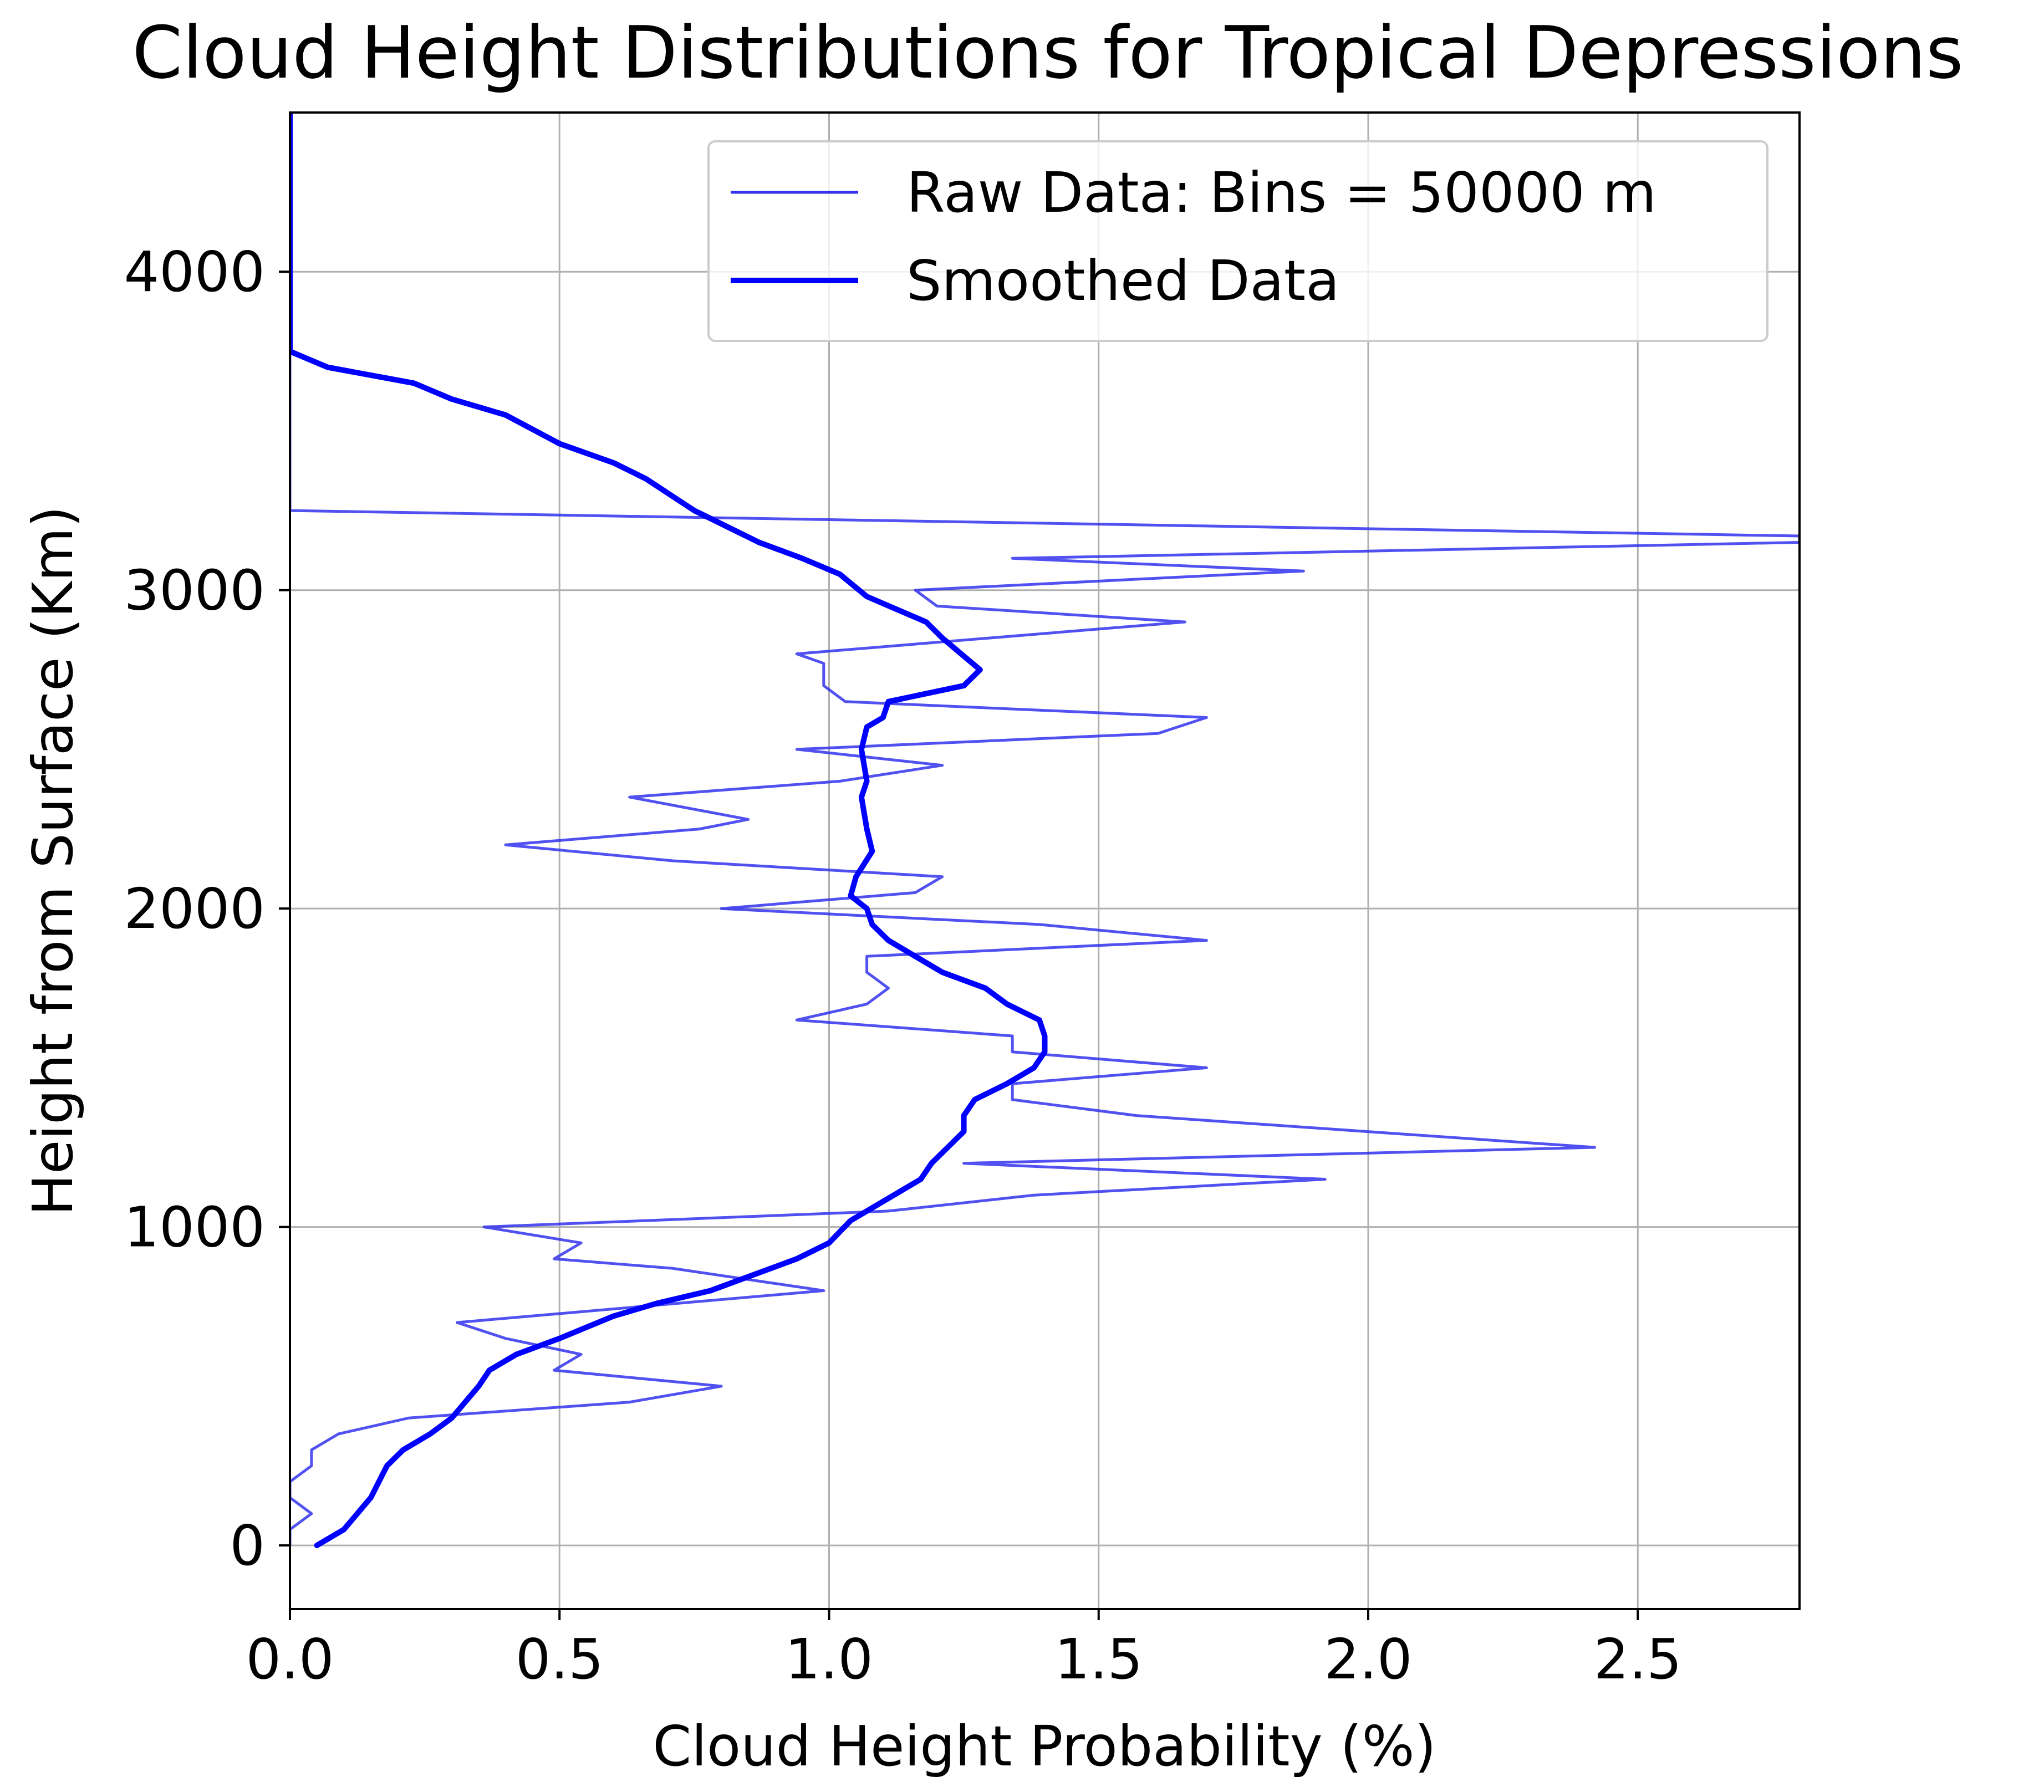 The height and width of the screenshot is (1792, 2044). What do you see at coordinates (1638, 1659) in the screenshot?
I see `x-tick-label: 2.5` at bounding box center [1638, 1659].